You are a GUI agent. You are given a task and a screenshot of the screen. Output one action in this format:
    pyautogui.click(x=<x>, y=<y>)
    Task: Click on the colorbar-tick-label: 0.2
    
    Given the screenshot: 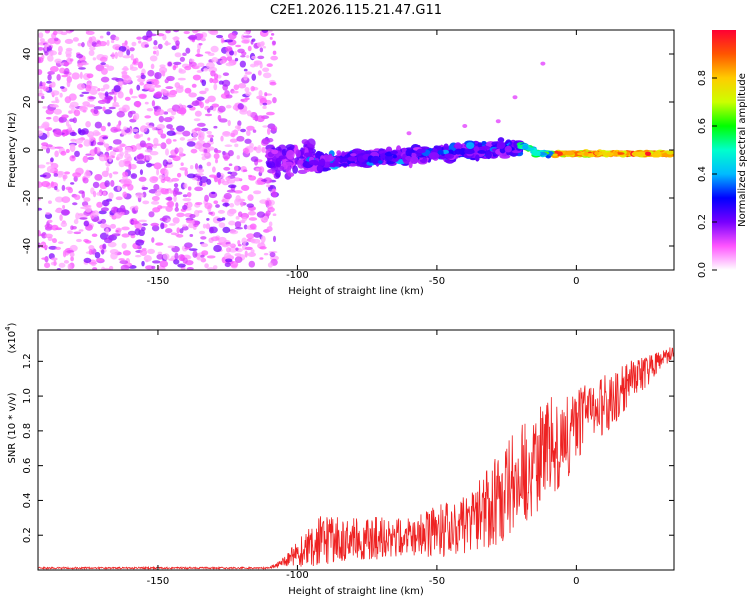 What is the action you would take?
    pyautogui.click(x=702, y=222)
    